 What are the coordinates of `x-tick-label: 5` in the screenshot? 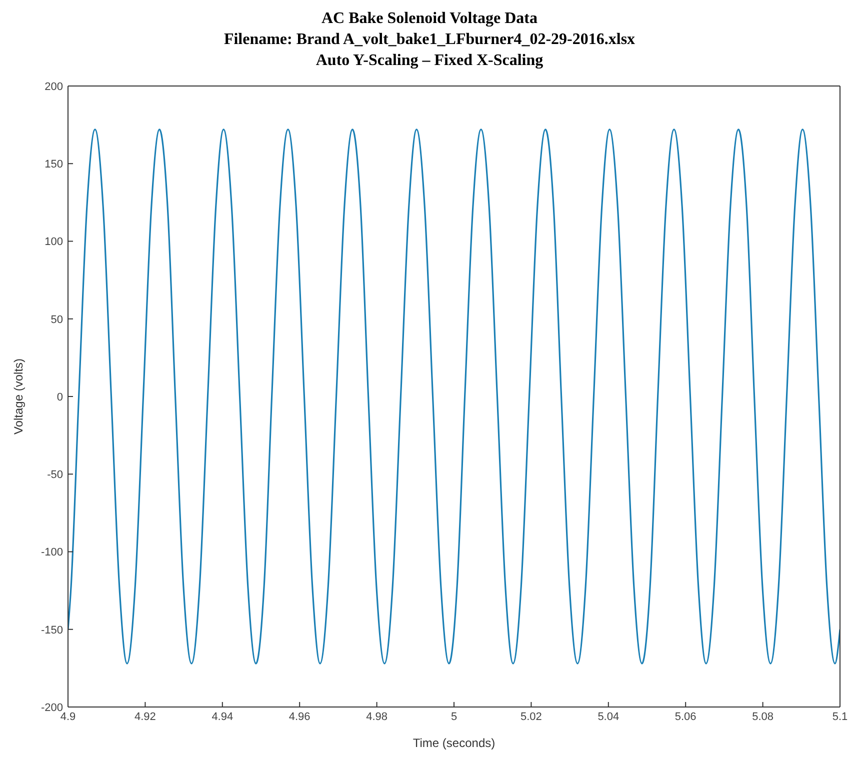 It's located at (454, 716).